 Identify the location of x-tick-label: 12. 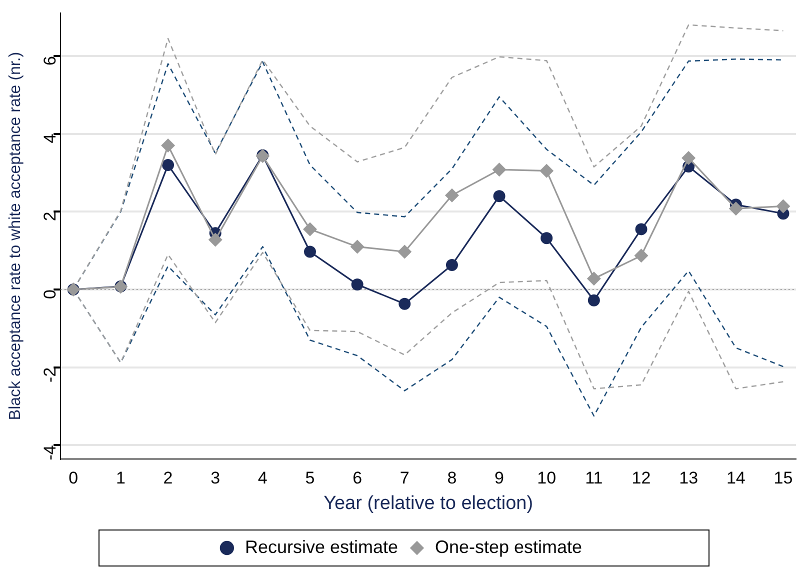
(641, 478).